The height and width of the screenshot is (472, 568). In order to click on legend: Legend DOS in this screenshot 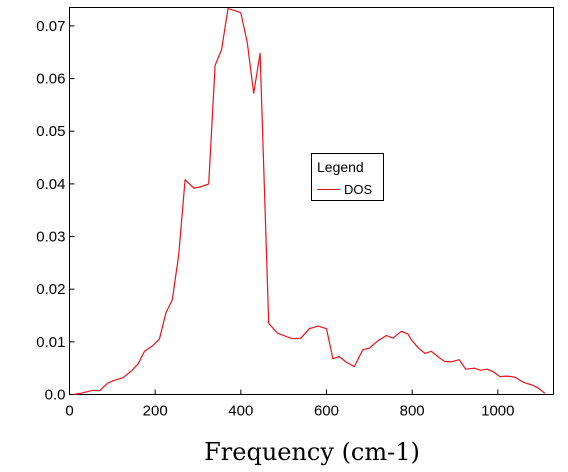, I will do `click(347, 177)`.